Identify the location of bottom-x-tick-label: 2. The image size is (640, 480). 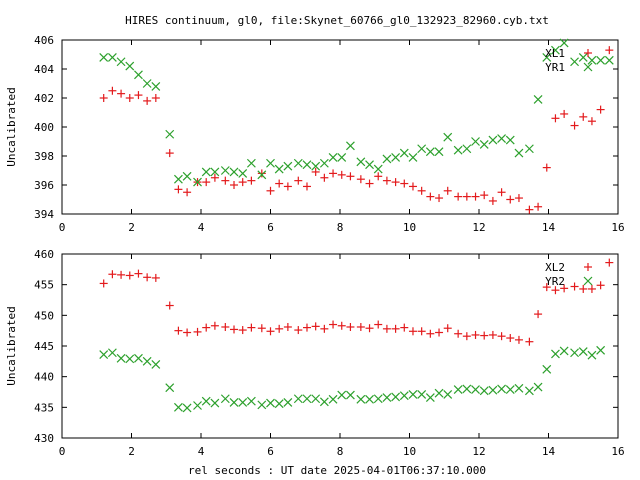
(131, 451).